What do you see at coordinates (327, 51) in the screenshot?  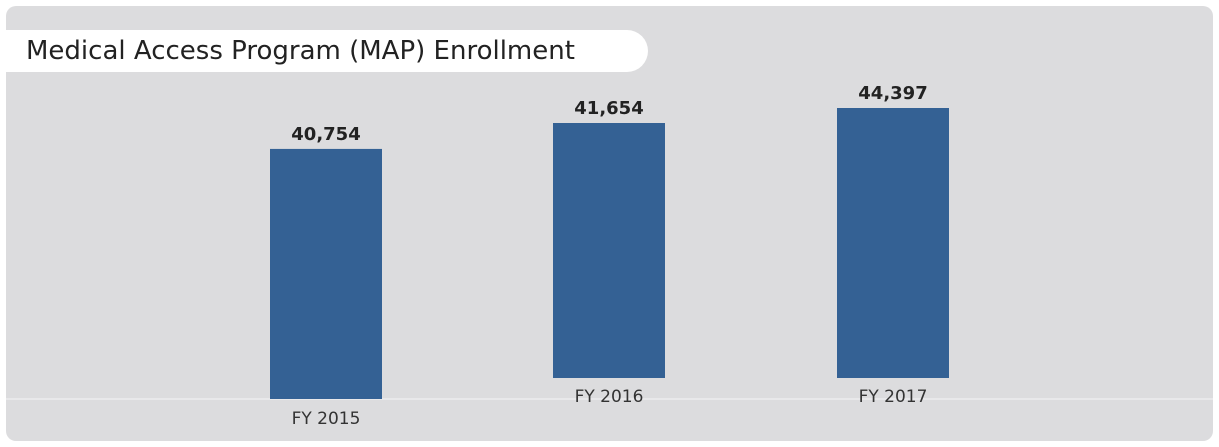 I see `chart-title: Medical Access Program (MAP) Enrollment` at bounding box center [327, 51].